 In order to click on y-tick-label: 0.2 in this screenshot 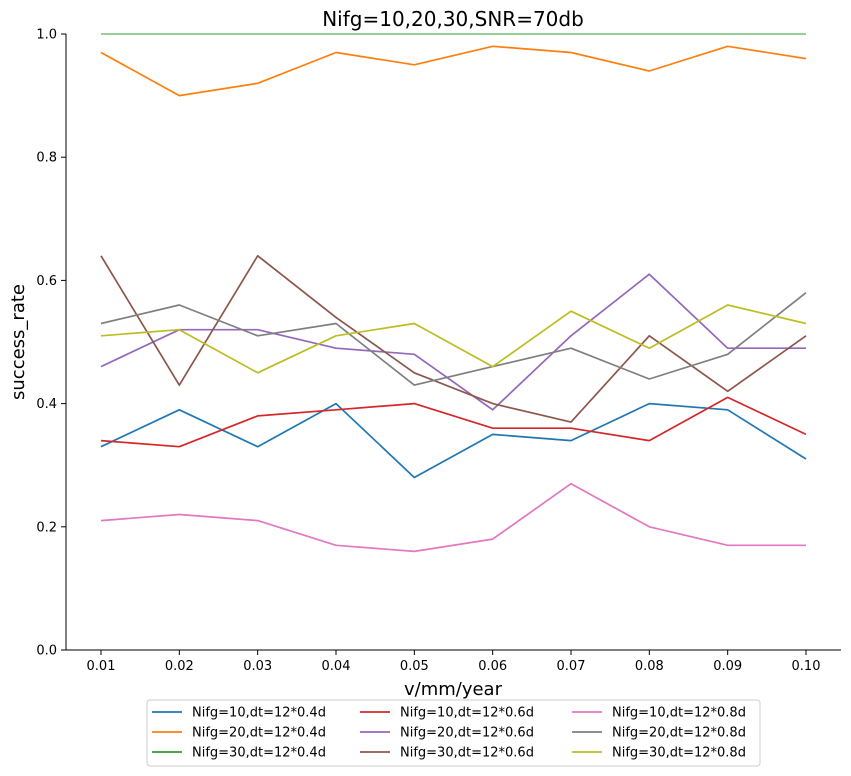, I will do `click(46, 527)`.